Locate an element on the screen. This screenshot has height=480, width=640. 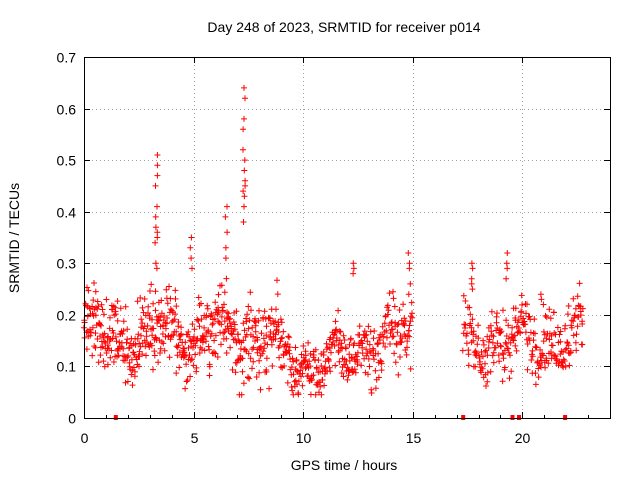
y-axis-label: SRMTID / TECUs is located at coordinates (14, 238).